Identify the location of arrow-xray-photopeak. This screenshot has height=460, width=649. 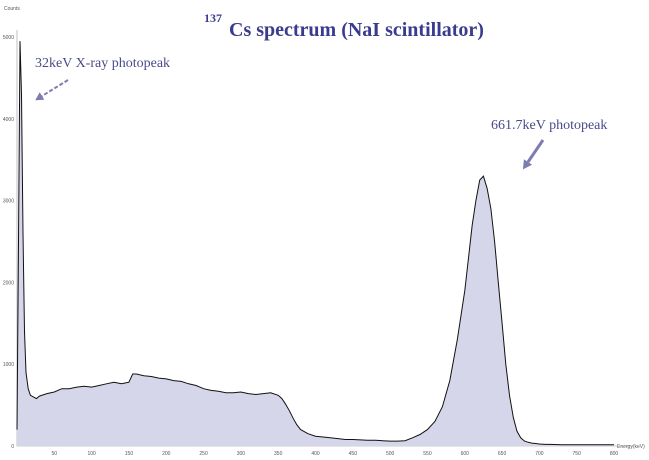
(55, 88).